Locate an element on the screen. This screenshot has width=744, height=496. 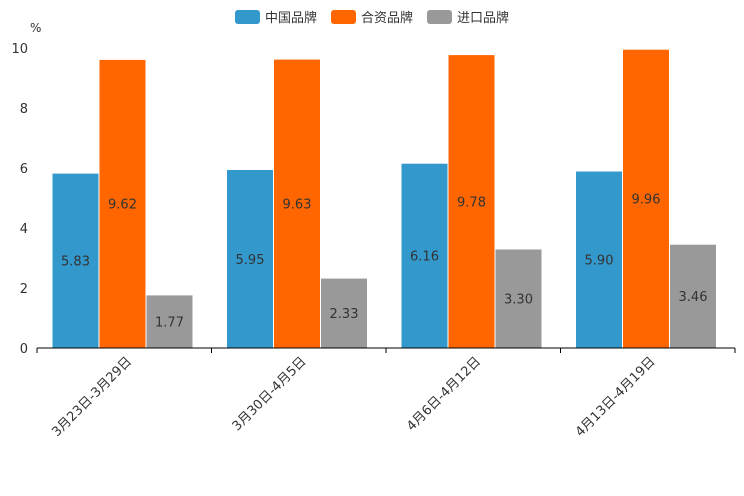
legend-item-joint-venture: 合资品牌 is located at coordinates (371, 16).